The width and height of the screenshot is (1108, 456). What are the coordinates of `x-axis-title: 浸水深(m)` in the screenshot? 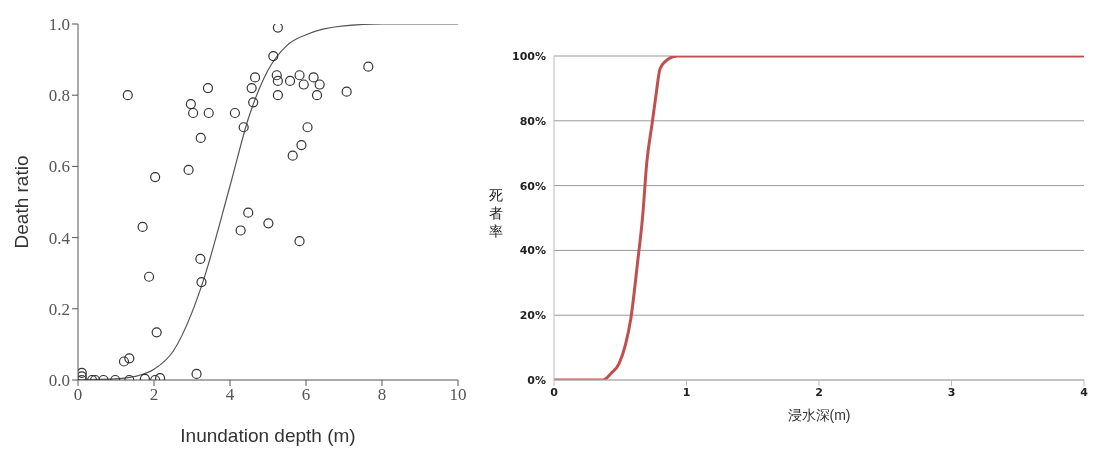 It's located at (819, 415).